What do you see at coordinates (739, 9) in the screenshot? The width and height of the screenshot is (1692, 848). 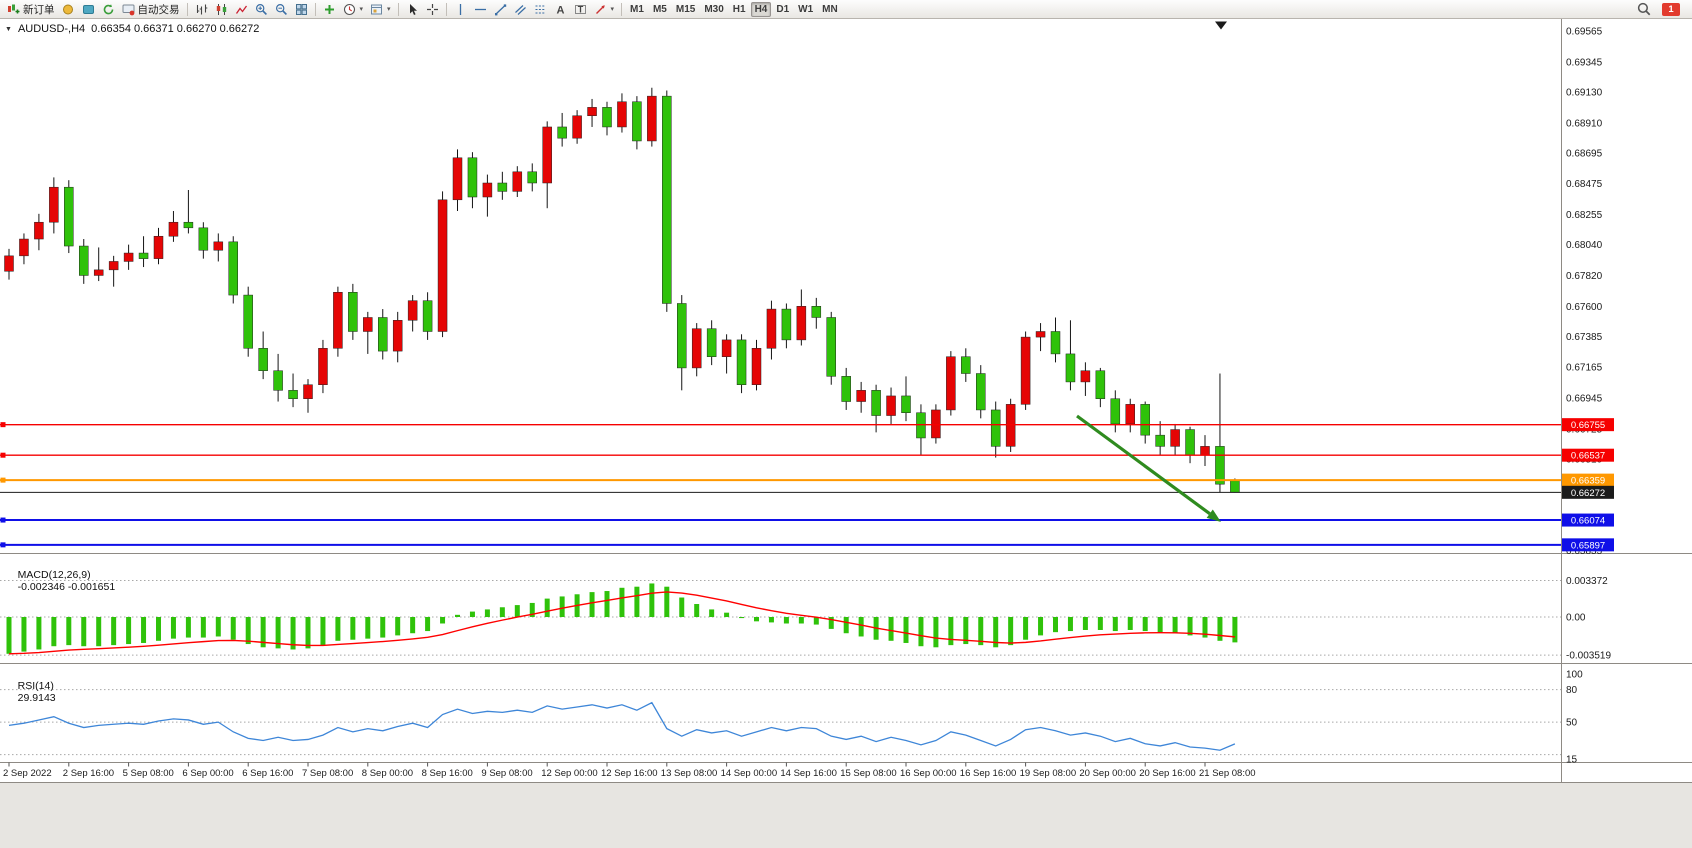 I see `timeframe-h1-button: H1` at bounding box center [739, 9].